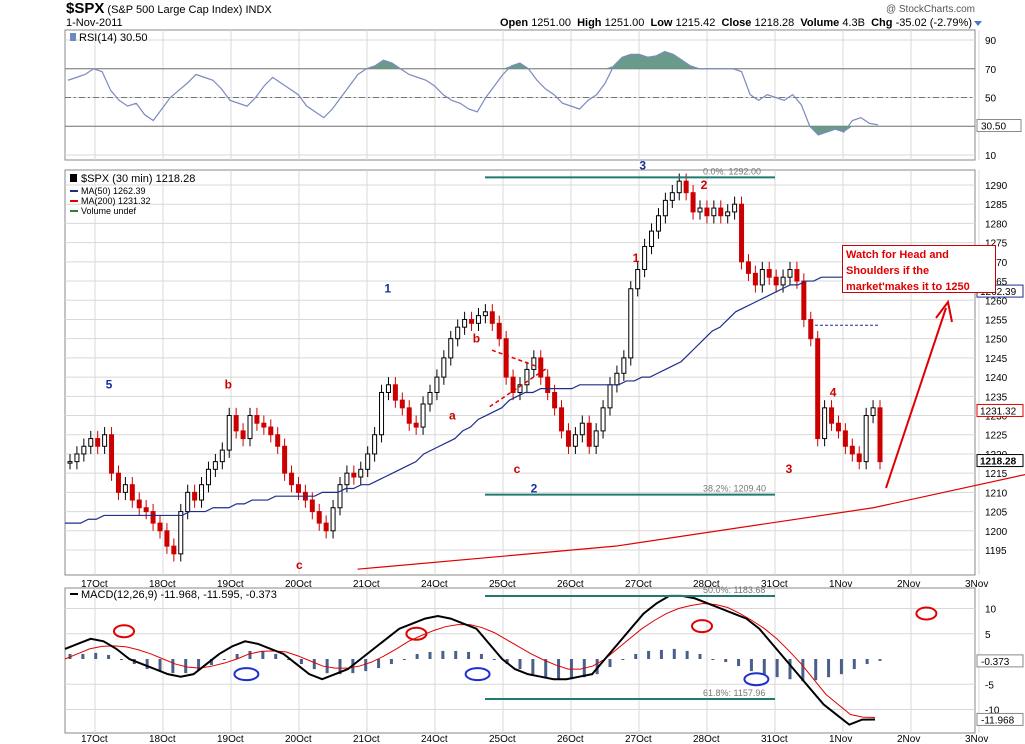 The image size is (1025, 744). Describe the element at coordinates (978, 23) in the screenshot. I see `chevron-down-icon` at that location.